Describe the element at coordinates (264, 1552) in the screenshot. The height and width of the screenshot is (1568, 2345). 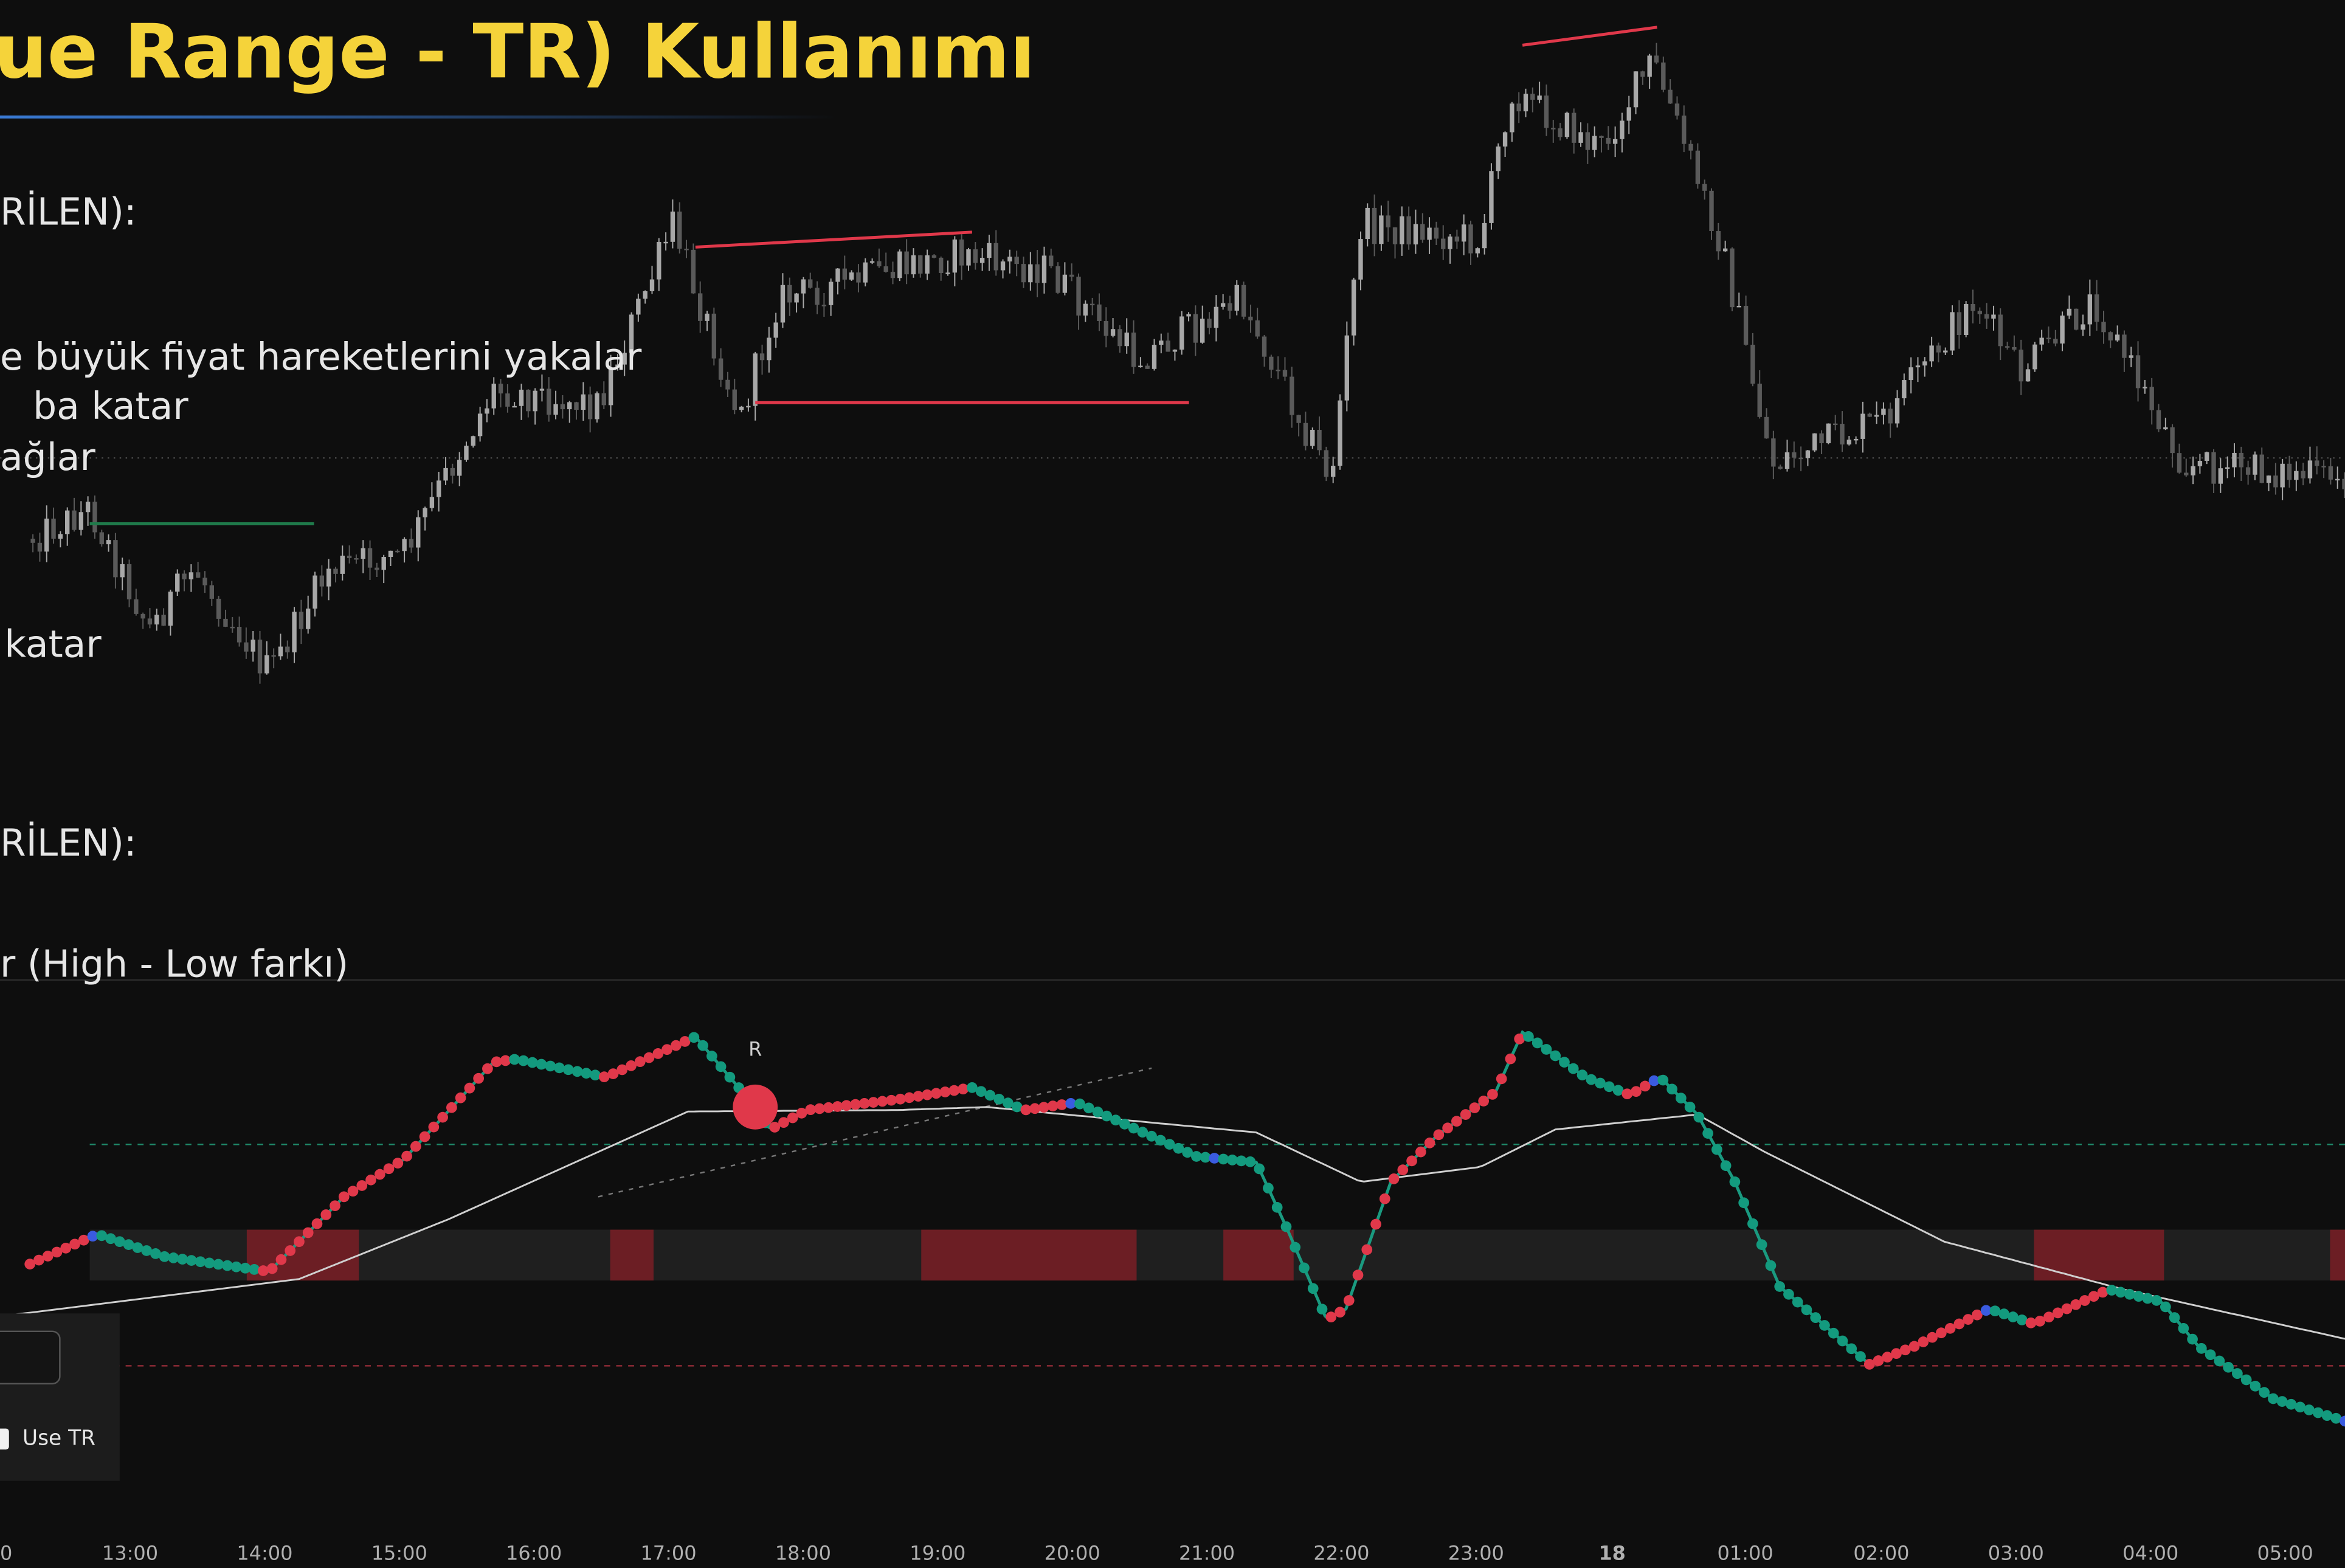
I see `time-label: 14:00` at that location.